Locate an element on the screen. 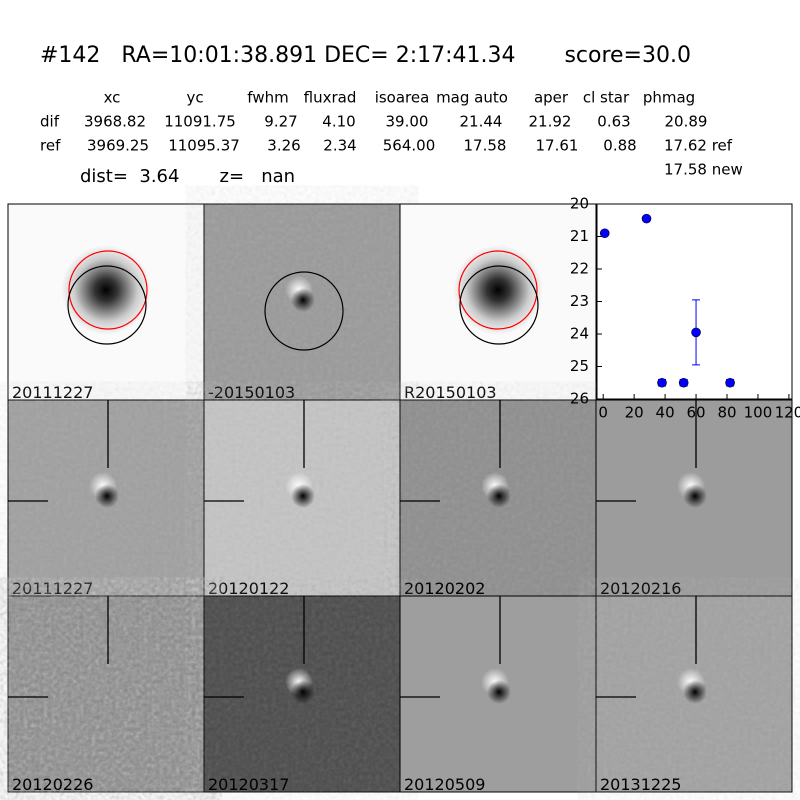 The width and height of the screenshot is (800, 800). phmag-new: 17.58 new is located at coordinates (703, 170).